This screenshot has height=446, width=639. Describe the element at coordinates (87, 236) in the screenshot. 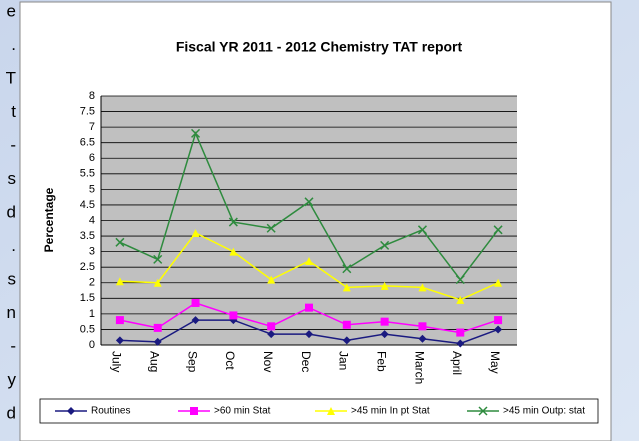

I see `y-tick-label: 3.5` at that location.